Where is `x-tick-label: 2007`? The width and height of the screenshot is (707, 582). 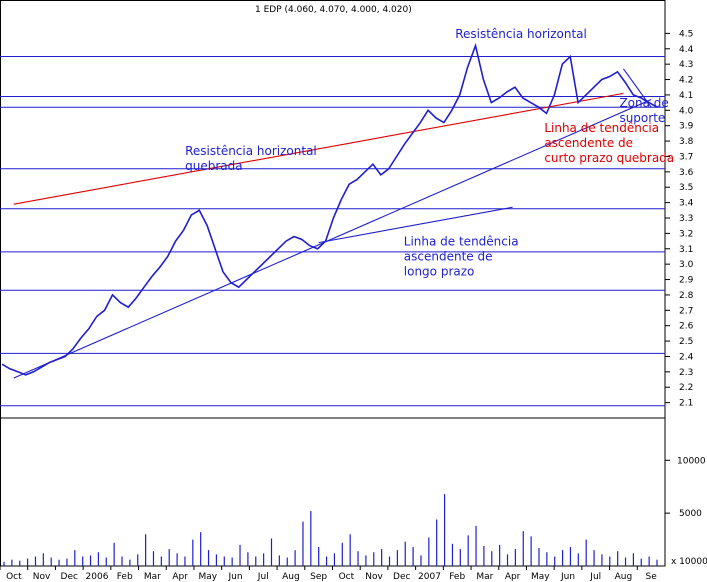
x-tick-label: 2007 is located at coordinates (429, 577).